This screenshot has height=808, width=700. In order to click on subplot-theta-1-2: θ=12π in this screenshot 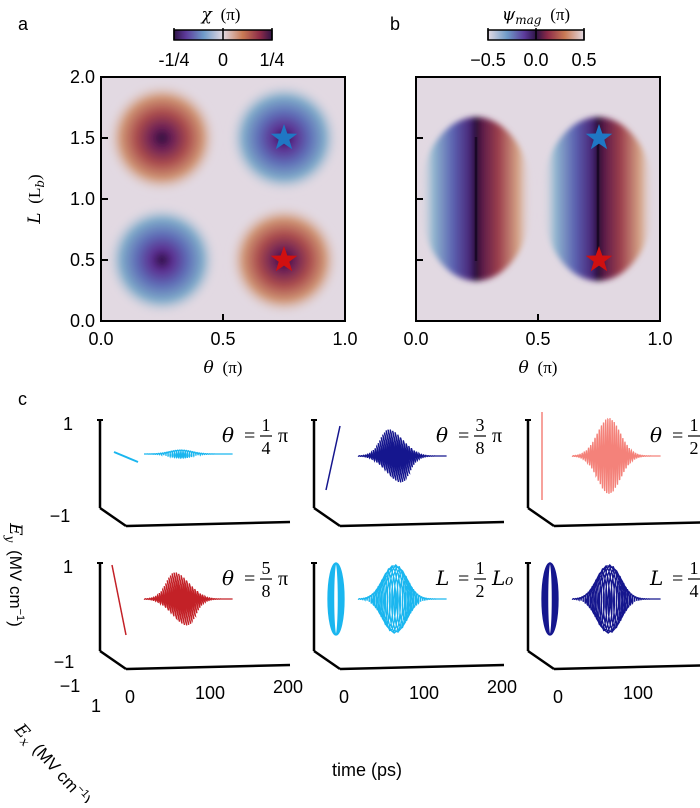, I will do `click(612, 470)`.